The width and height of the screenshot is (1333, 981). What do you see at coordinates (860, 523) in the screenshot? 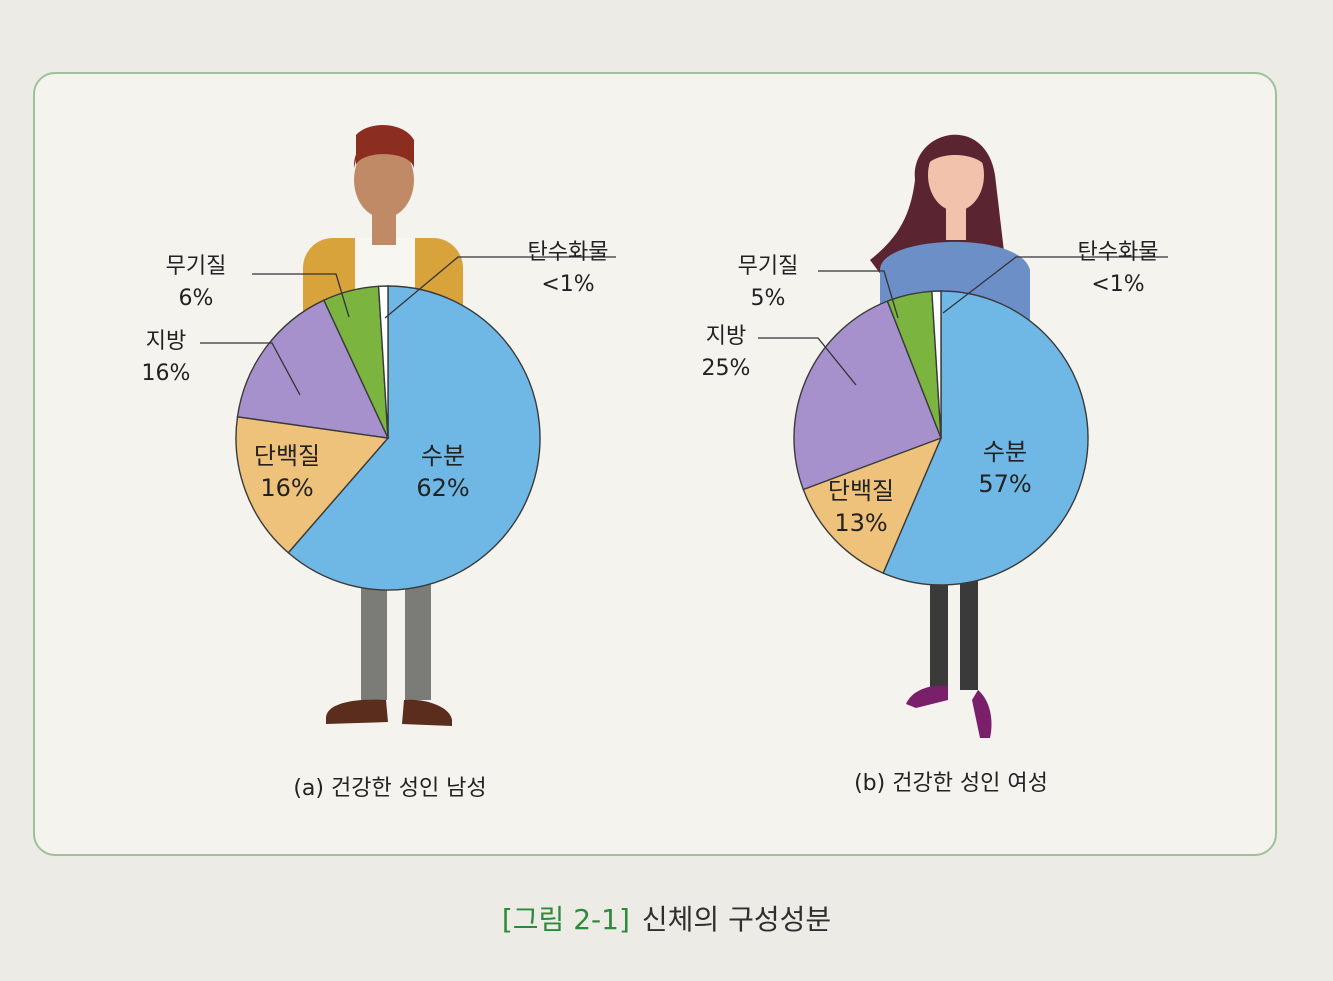
I see `slice-value: 13%` at bounding box center [860, 523].